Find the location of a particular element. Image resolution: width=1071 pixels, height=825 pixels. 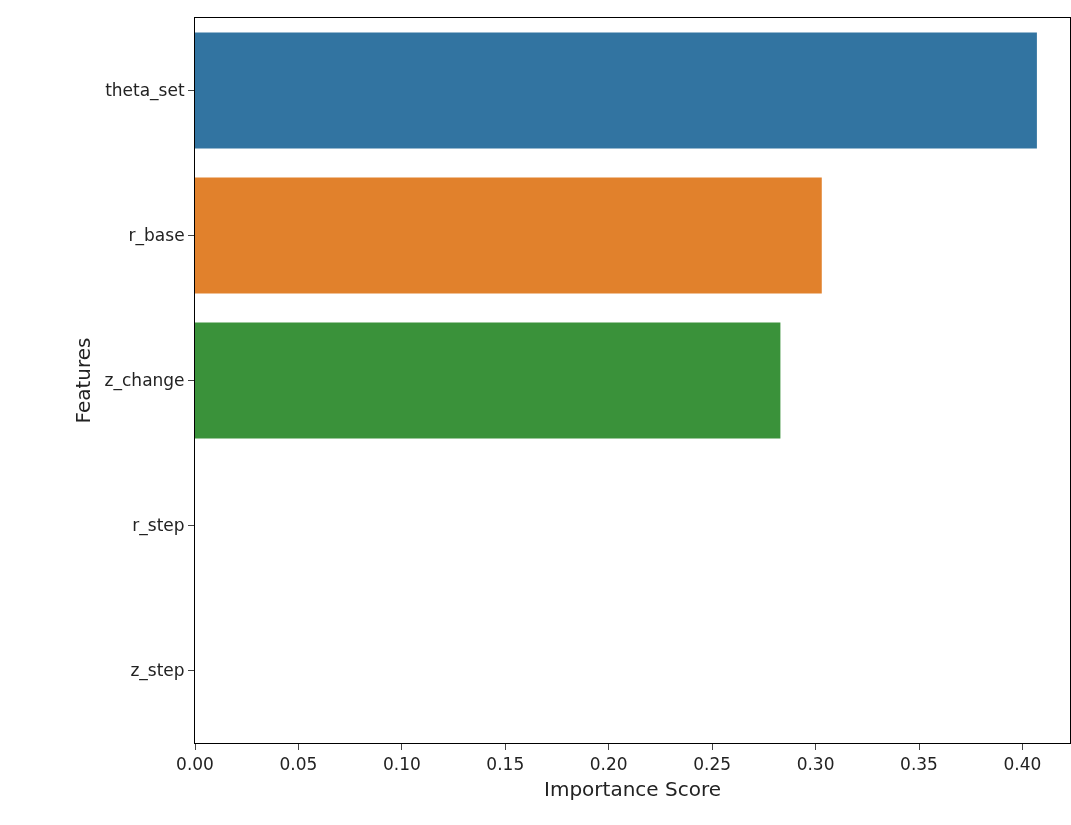

y-tick-label: theta_set is located at coordinates (145, 91).